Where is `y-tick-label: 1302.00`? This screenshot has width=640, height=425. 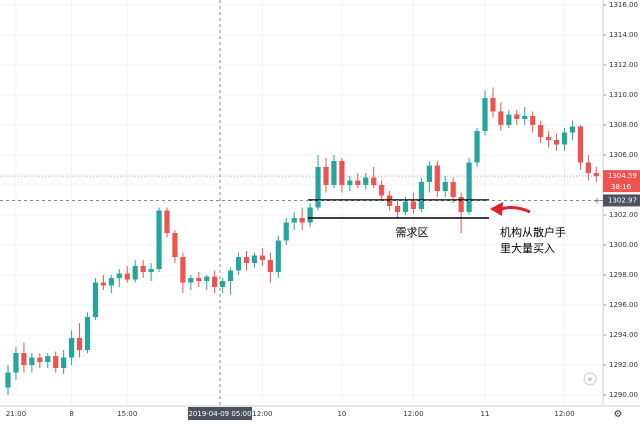
y-tick-label: 1302.00 is located at coordinates (623, 215).